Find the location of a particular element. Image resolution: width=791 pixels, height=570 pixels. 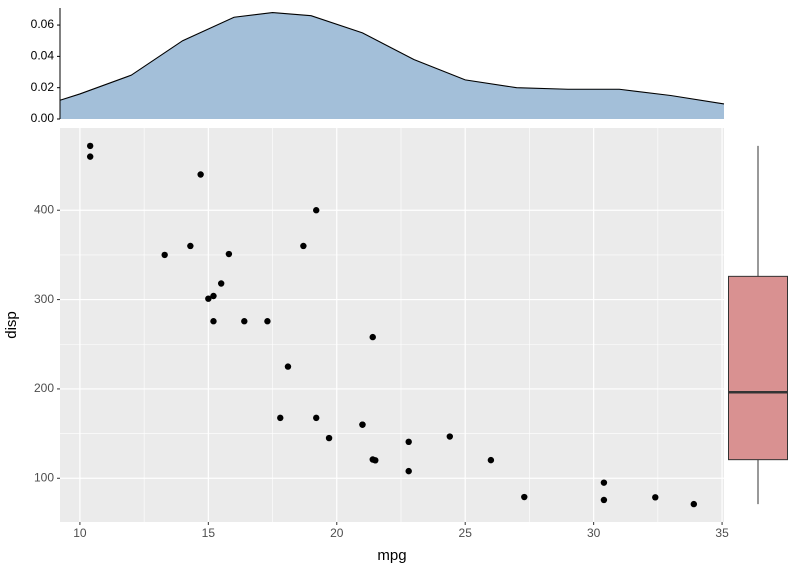

x-tick-label: 10 is located at coordinates (80, 533).